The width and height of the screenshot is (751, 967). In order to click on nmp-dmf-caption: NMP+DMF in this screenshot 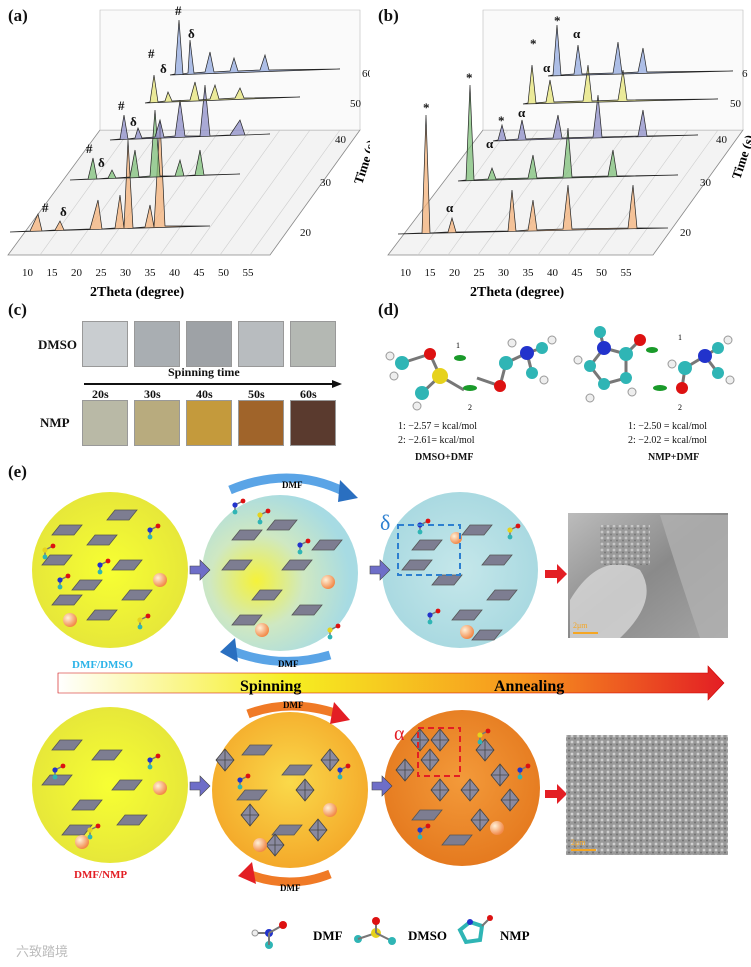, I will do `click(674, 457)`.